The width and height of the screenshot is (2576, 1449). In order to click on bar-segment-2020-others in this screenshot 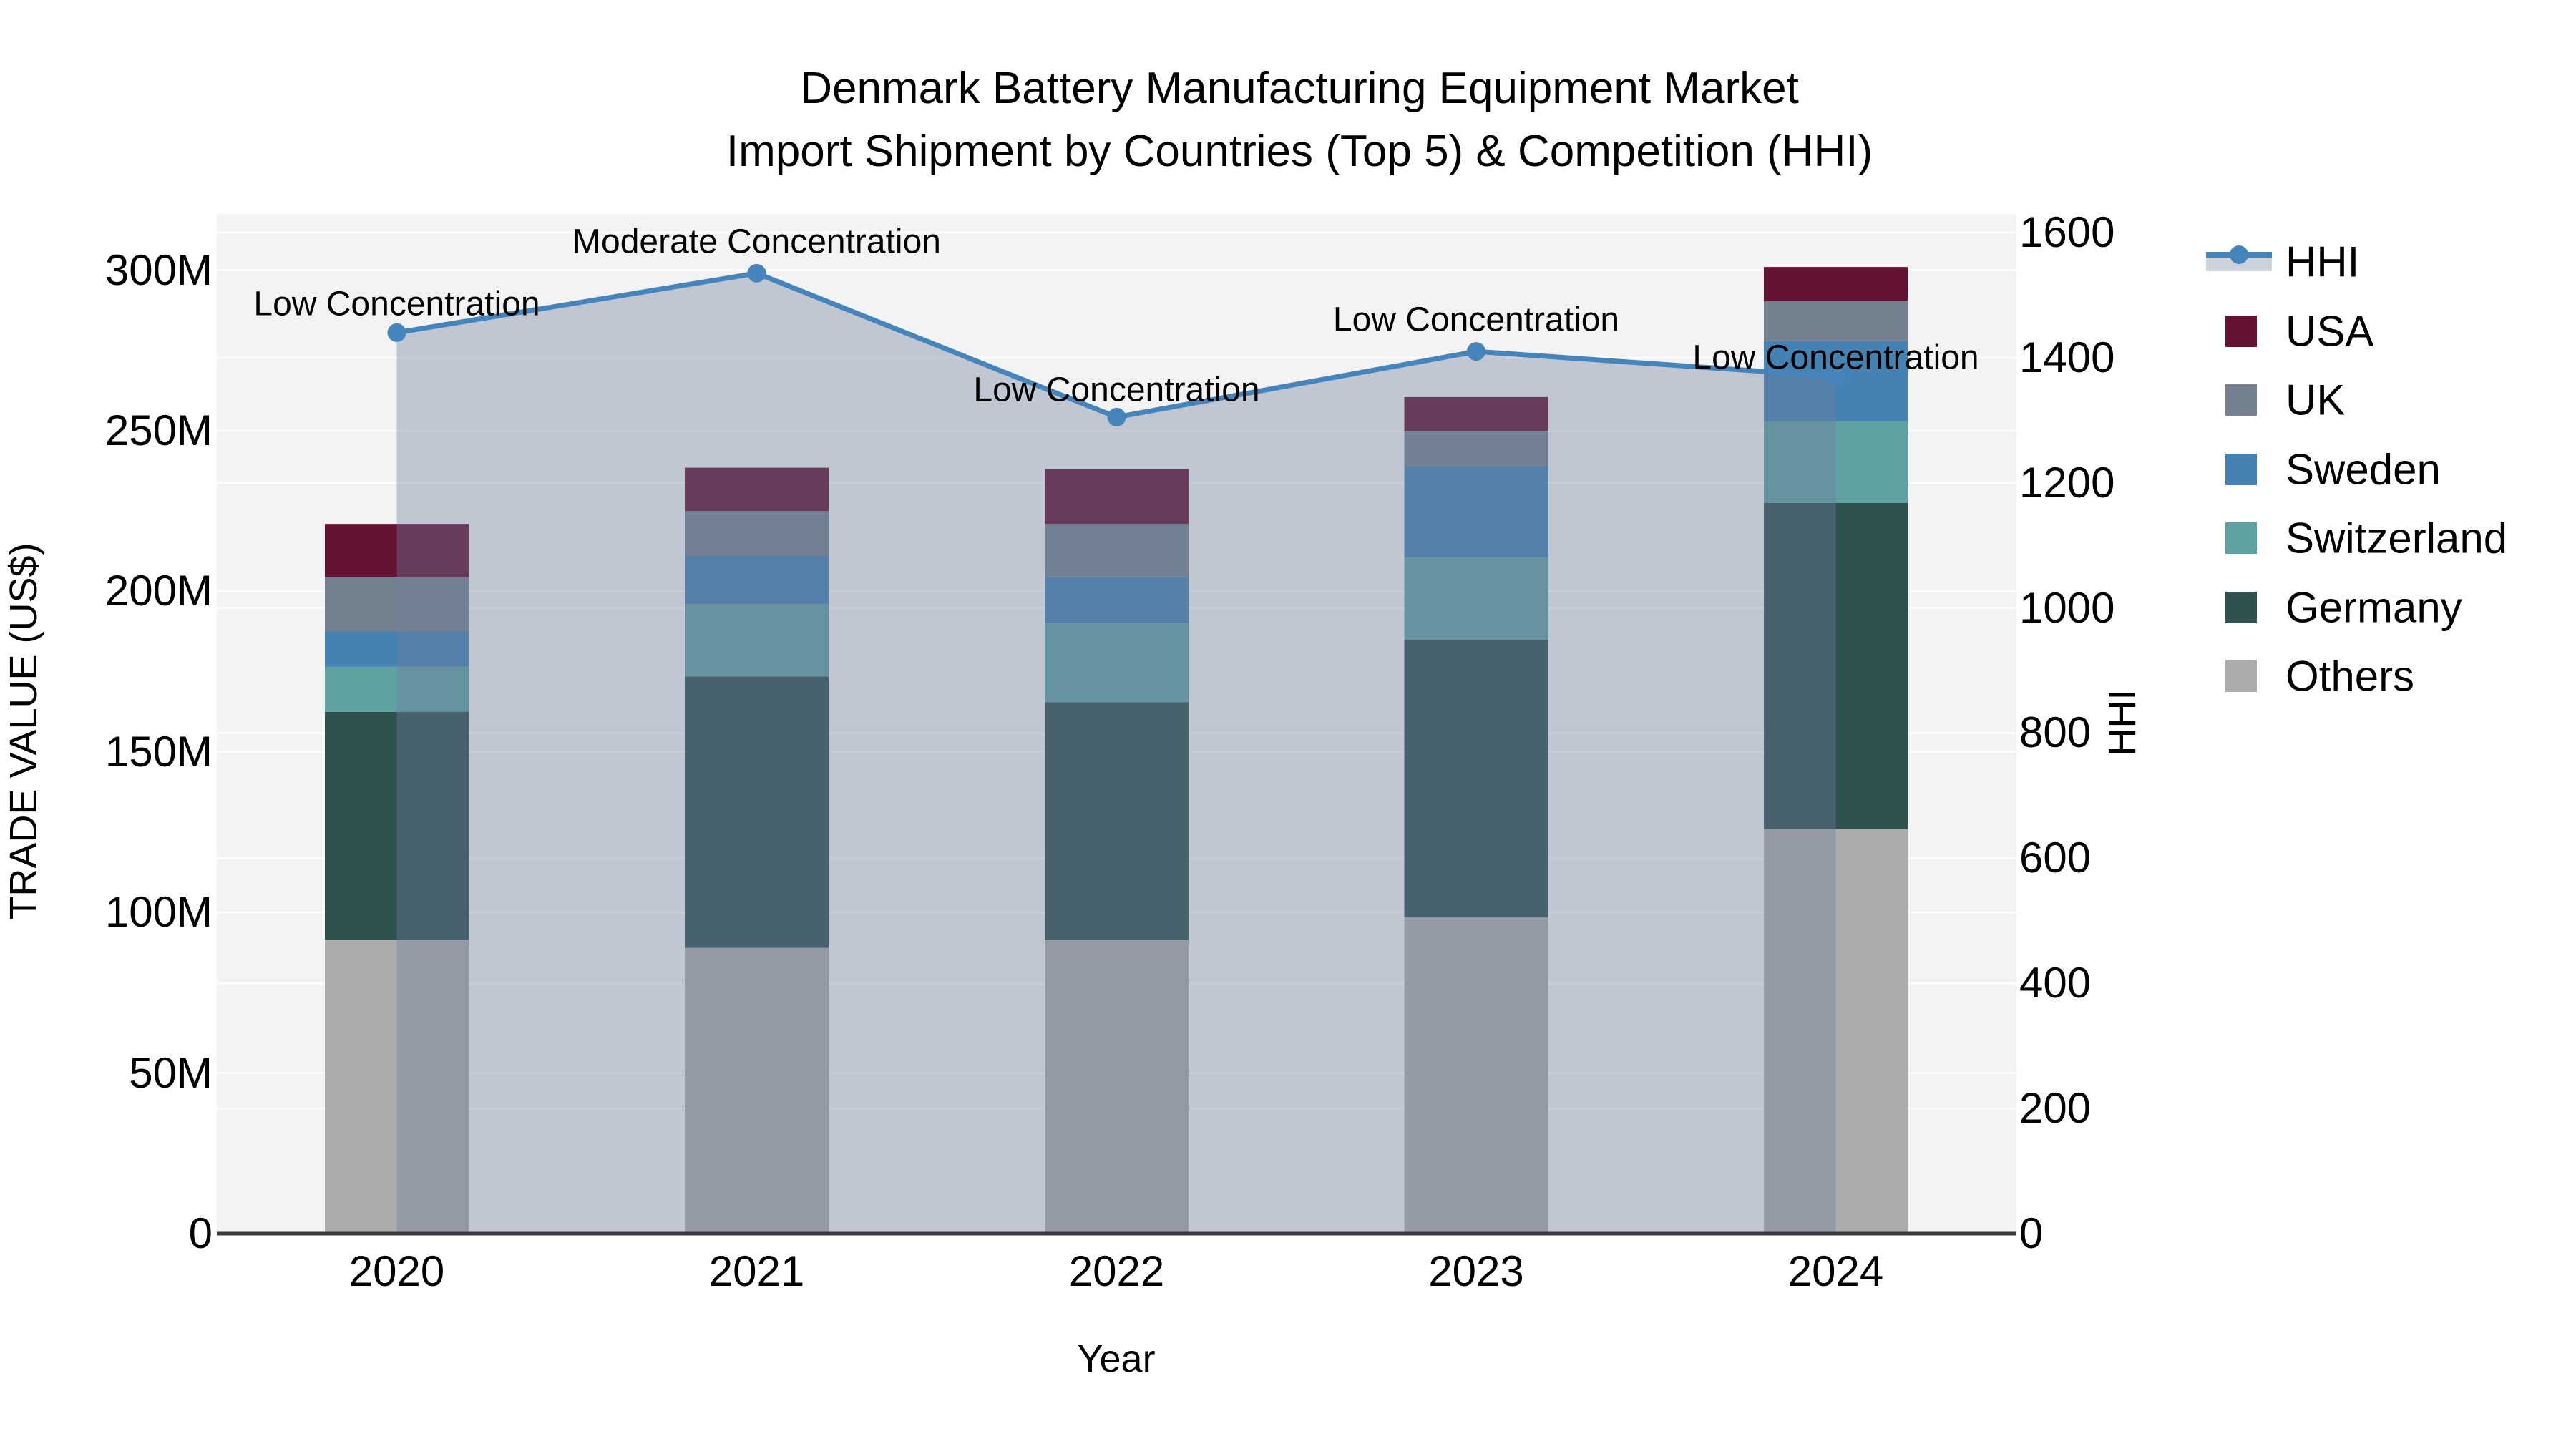, I will do `click(397, 1087)`.